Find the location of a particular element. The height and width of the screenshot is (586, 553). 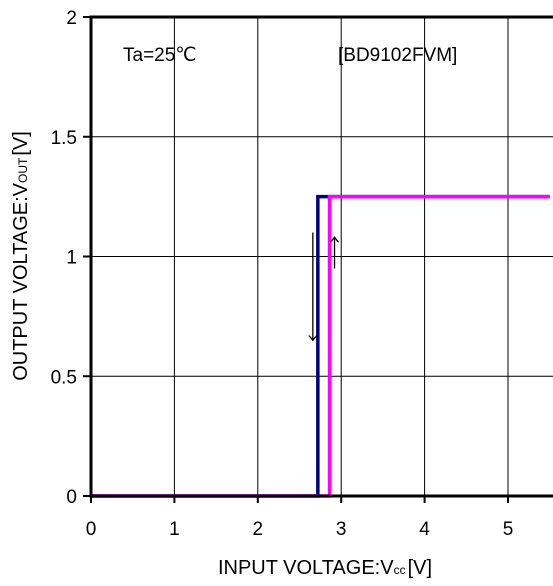

annotation-temperature: Ta=25℃ is located at coordinates (160, 55).